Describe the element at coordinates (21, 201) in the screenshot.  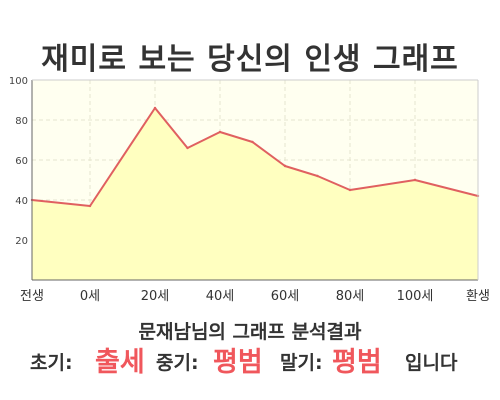
I see `y-tick-label: 40` at that location.